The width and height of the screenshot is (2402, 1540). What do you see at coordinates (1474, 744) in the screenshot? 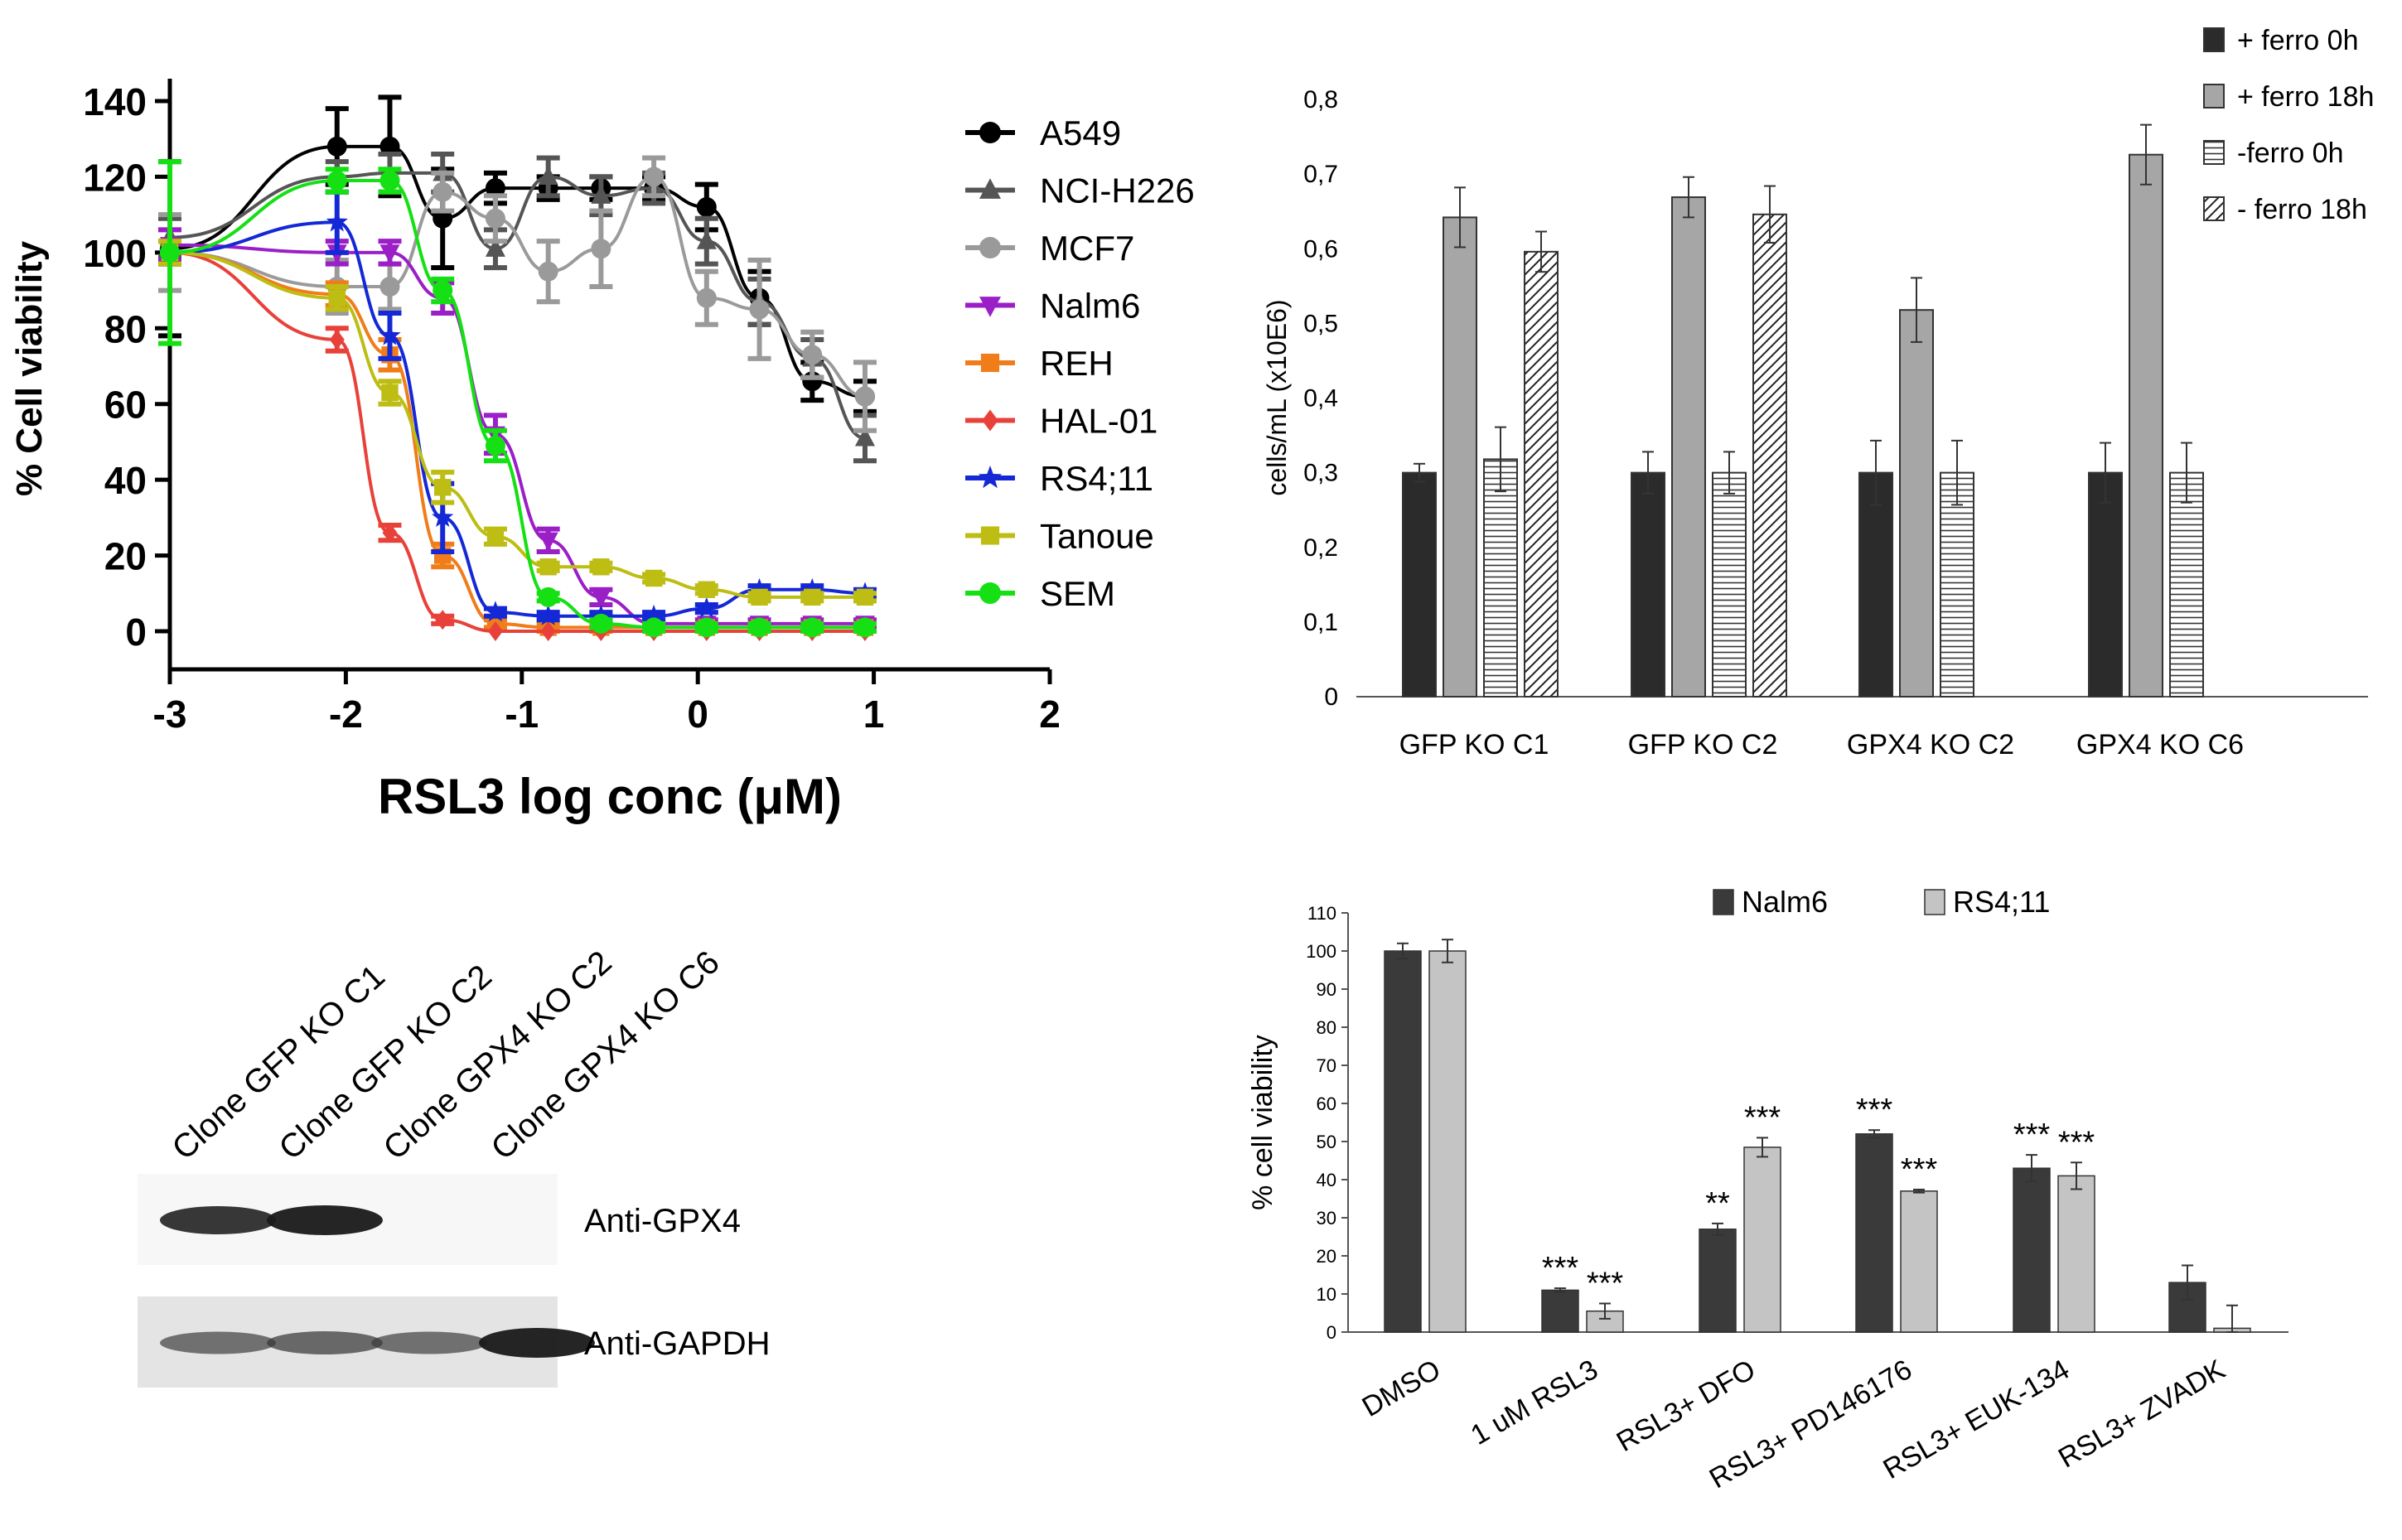
I see `category-label: GFP KO C1` at bounding box center [1474, 744].